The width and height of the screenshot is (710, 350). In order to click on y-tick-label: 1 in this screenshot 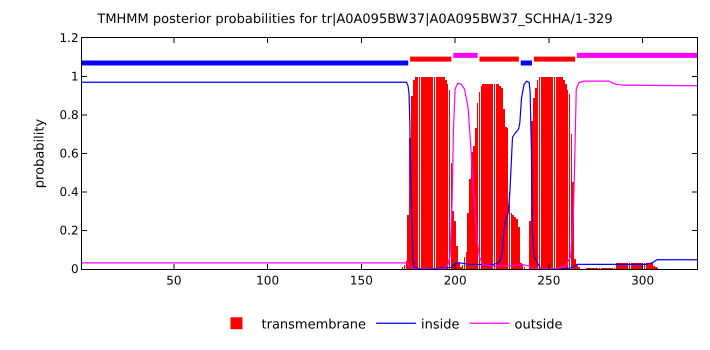, I will do `click(74, 77)`.